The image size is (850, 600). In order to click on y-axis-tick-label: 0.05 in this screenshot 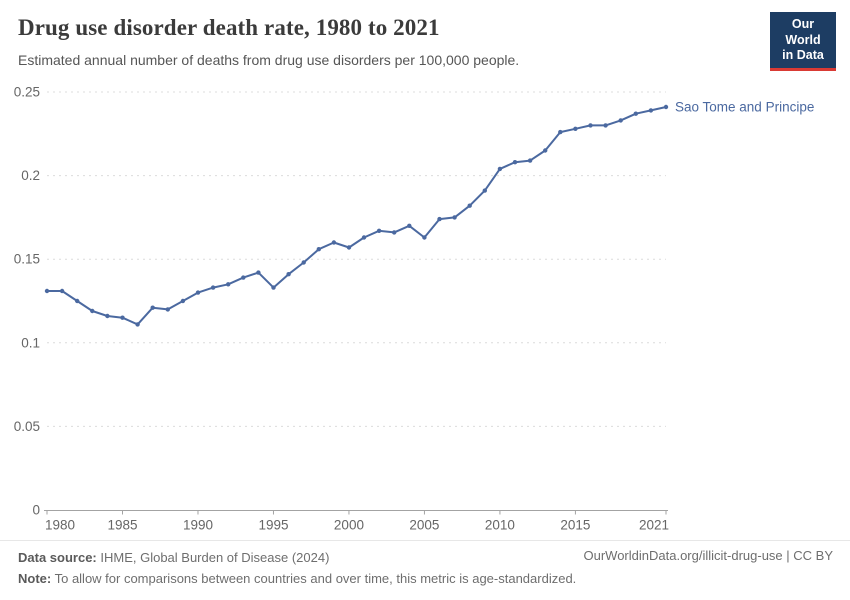, I will do `click(27, 426)`.